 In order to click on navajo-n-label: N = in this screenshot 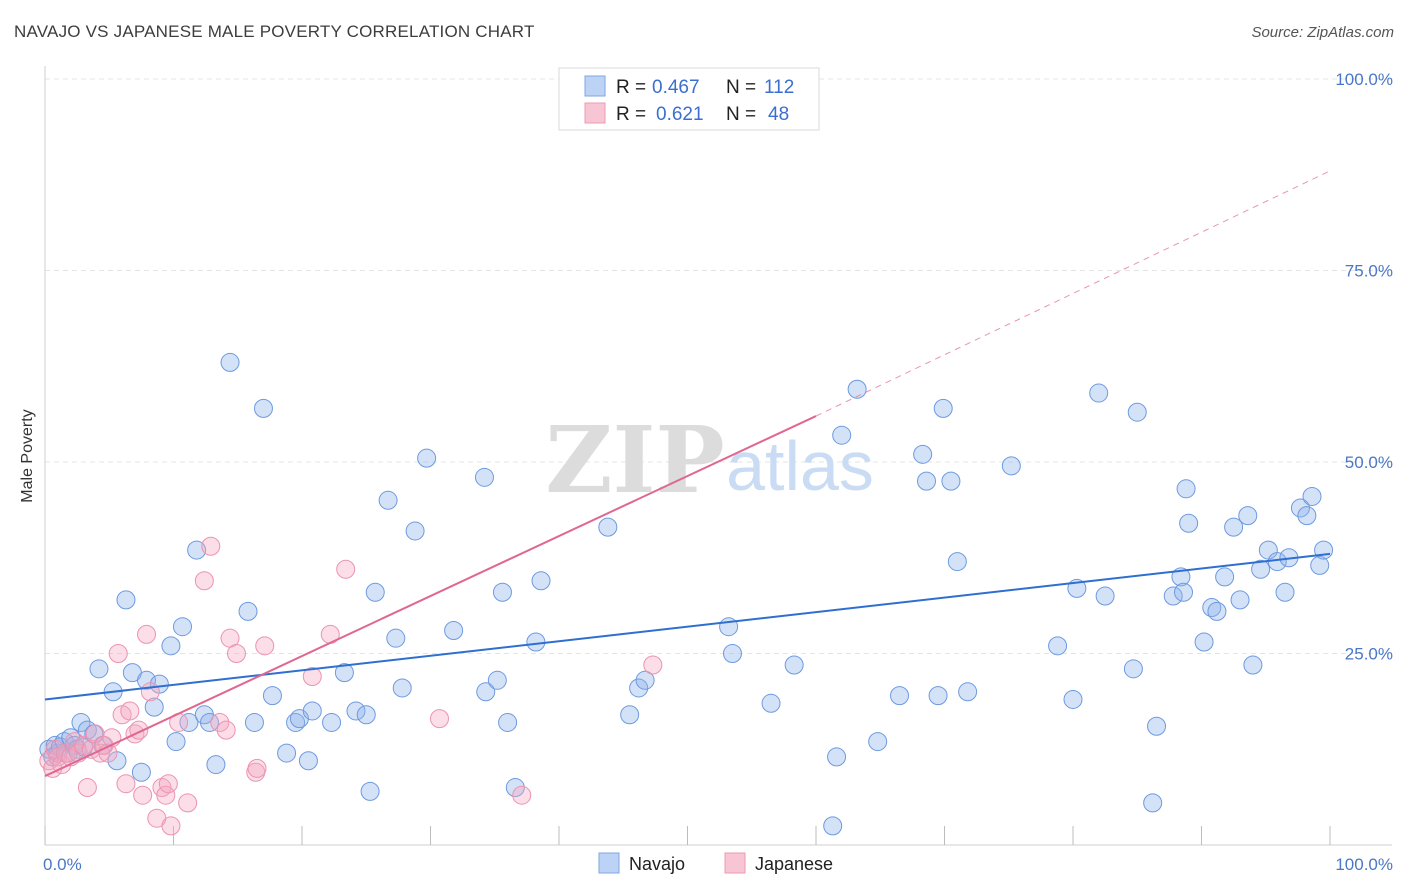, I will do `click(741, 87)`.